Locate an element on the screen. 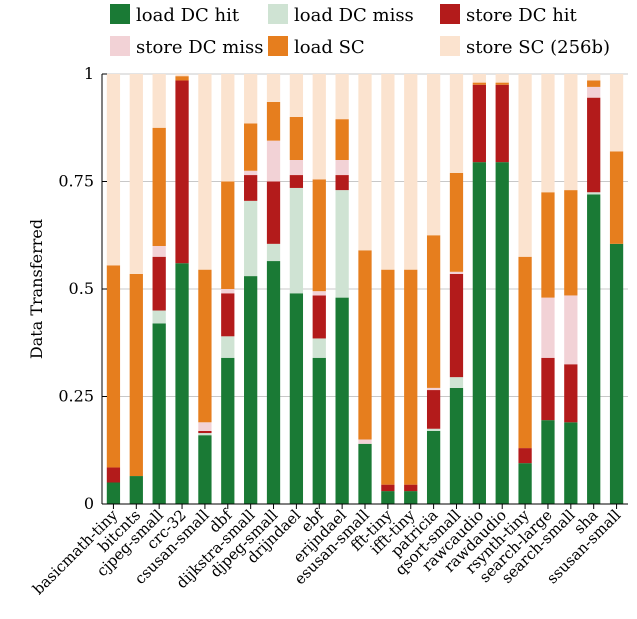 This screenshot has width=637, height=619. legend-item: load DC miss is located at coordinates (341, 15).